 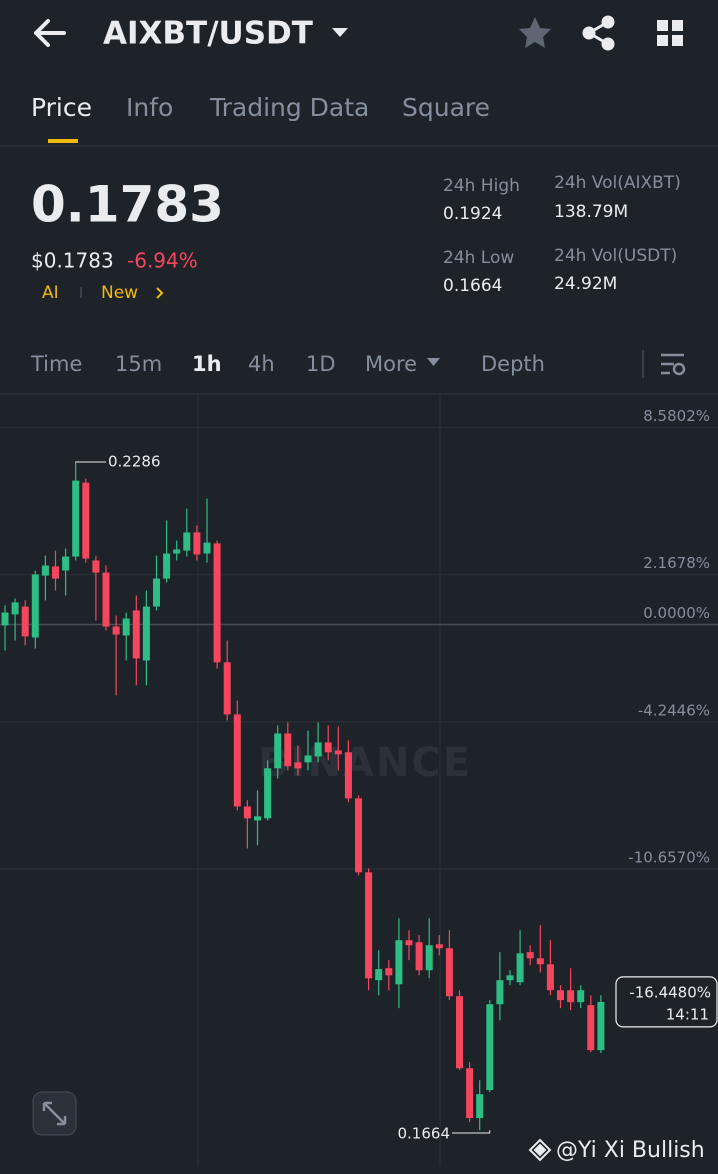 I want to click on interval: Depth, so click(x=513, y=364).